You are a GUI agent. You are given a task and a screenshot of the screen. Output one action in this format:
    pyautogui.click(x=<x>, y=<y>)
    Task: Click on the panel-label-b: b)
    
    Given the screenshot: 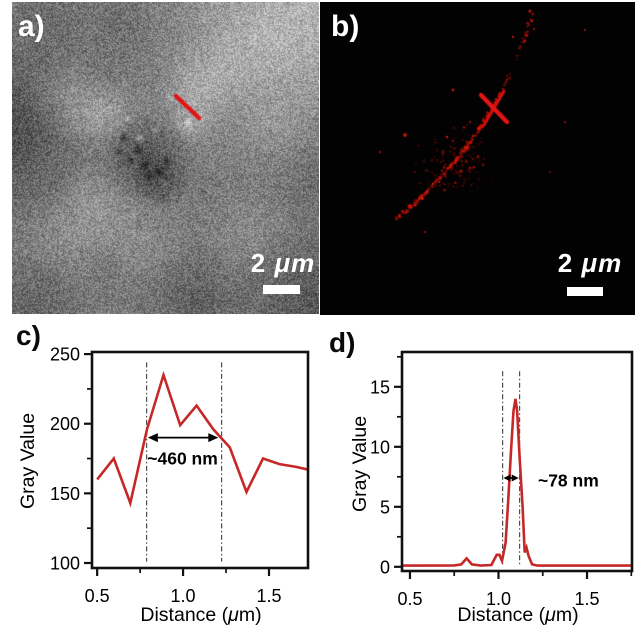 What is the action you would take?
    pyautogui.click(x=345, y=26)
    